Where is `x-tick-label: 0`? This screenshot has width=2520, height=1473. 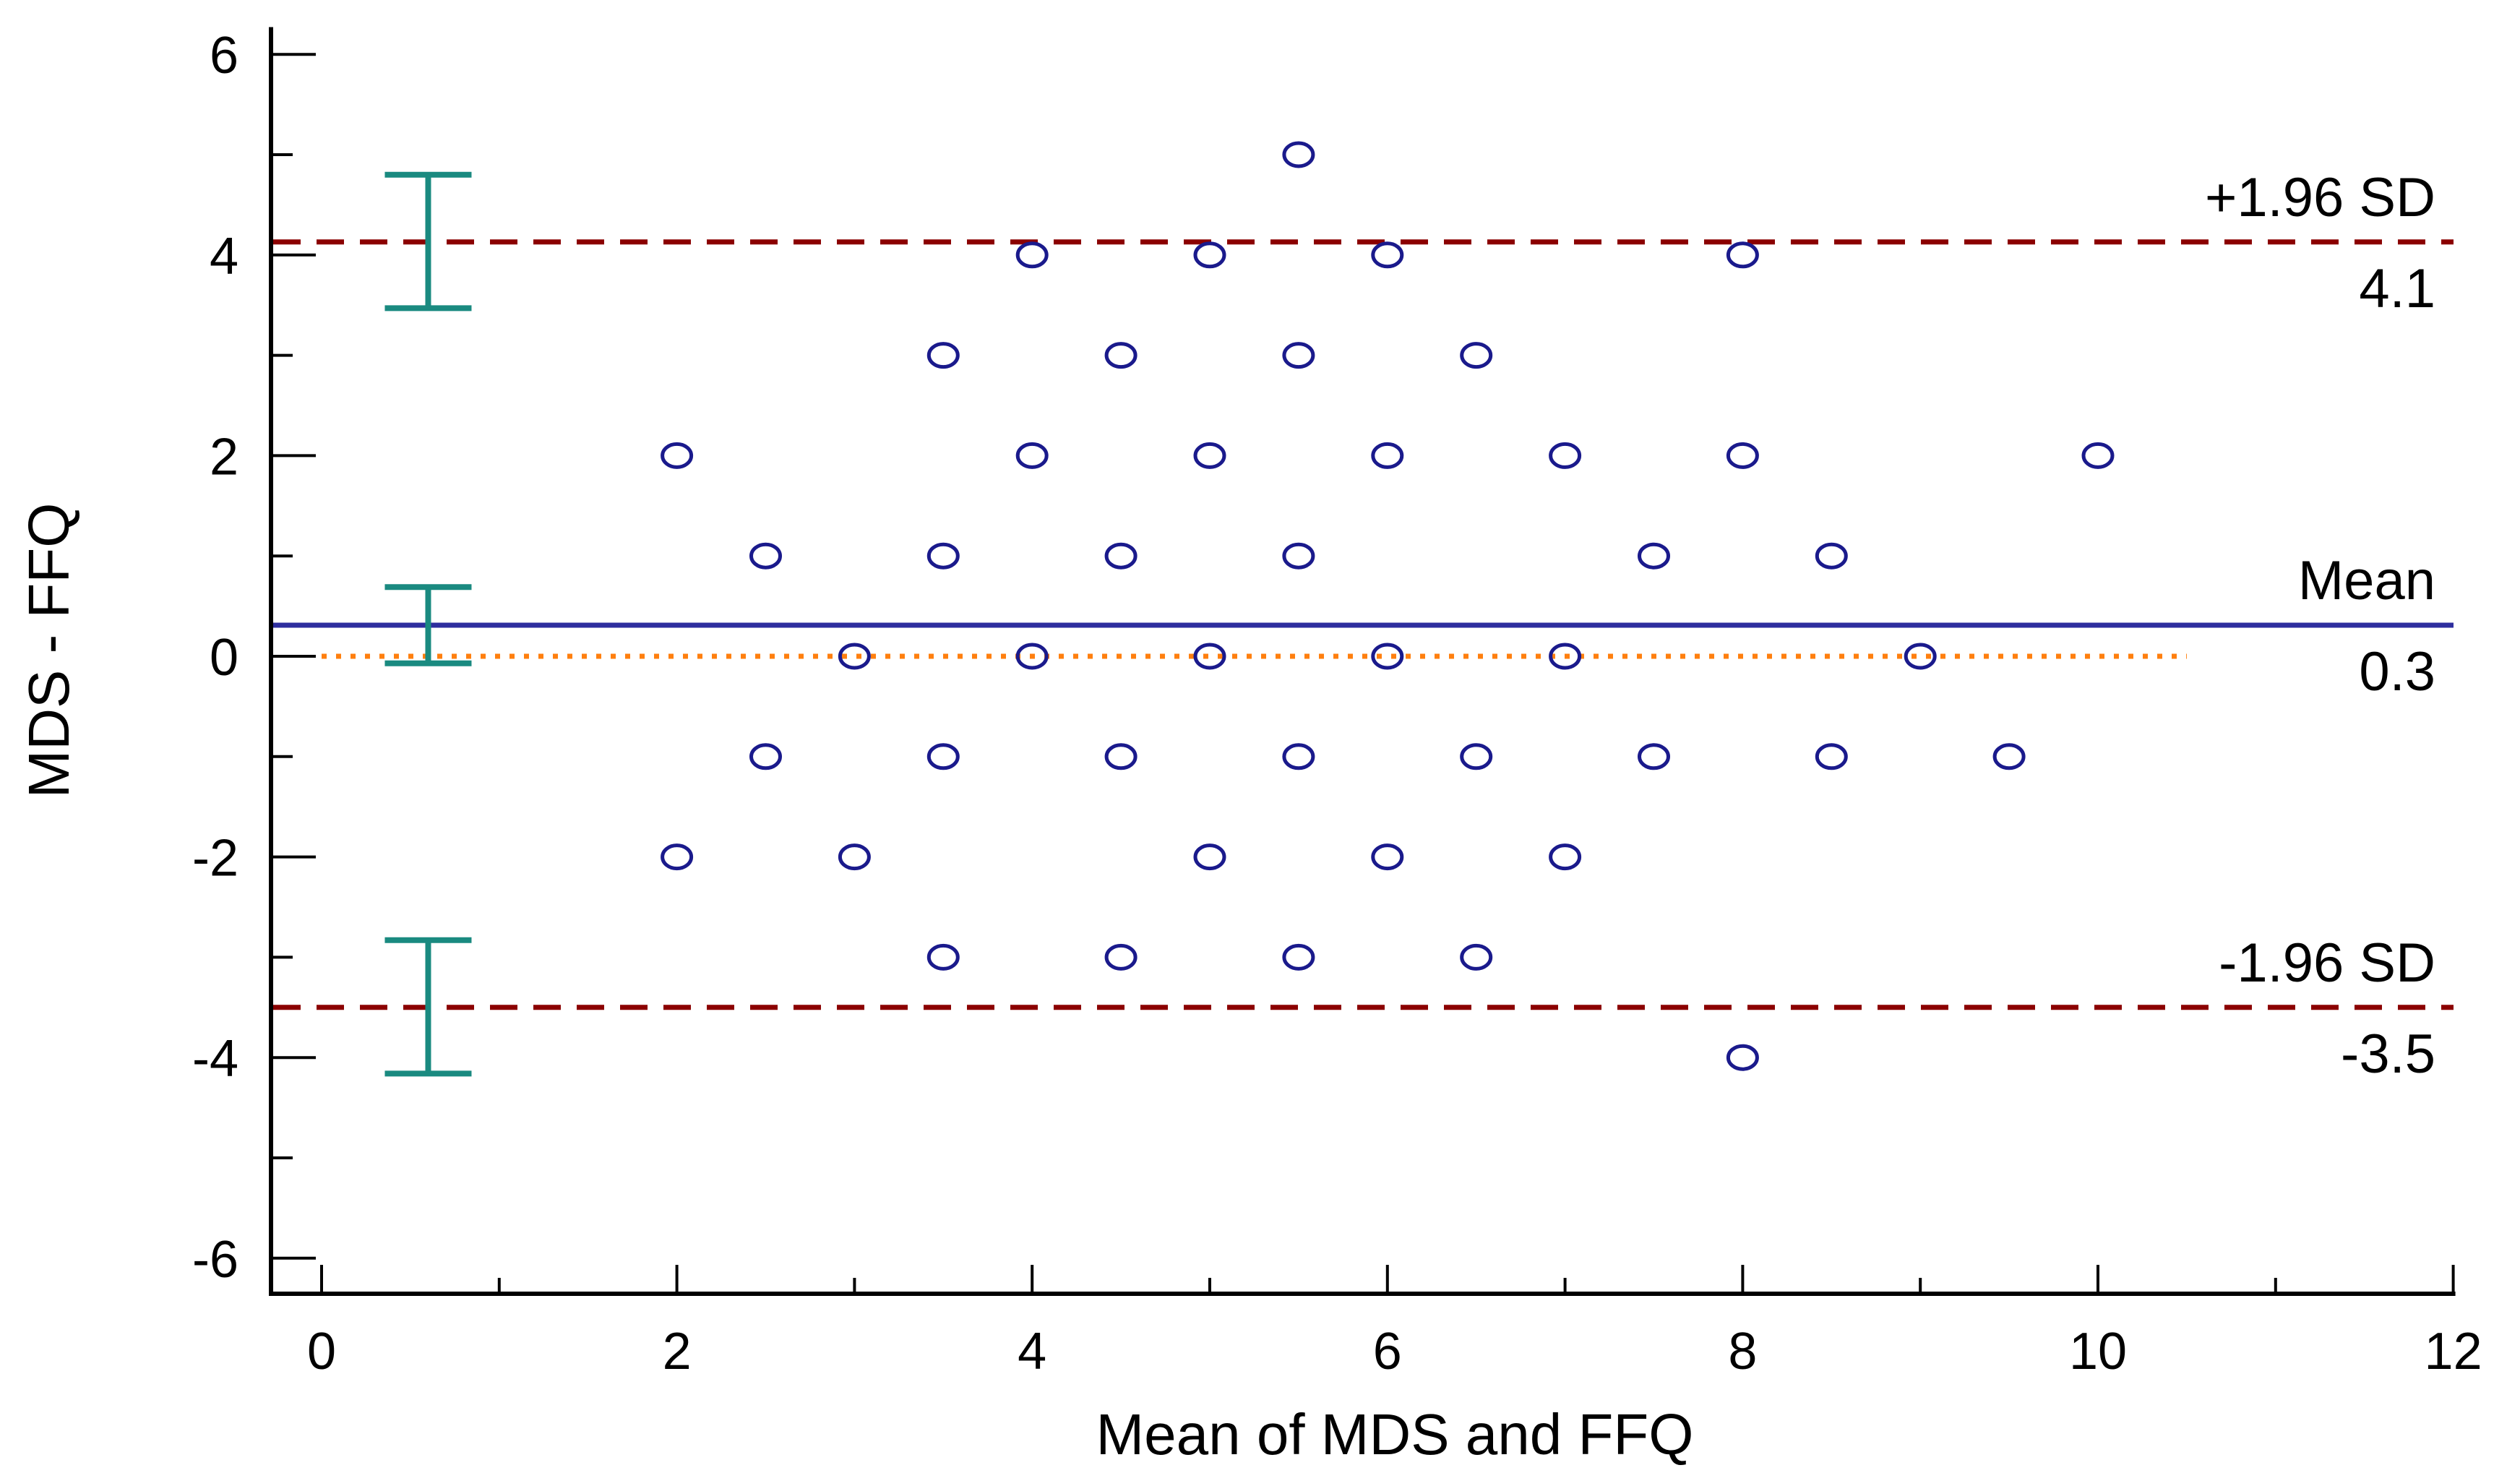
x-tick-label: 0 is located at coordinates (321, 1351).